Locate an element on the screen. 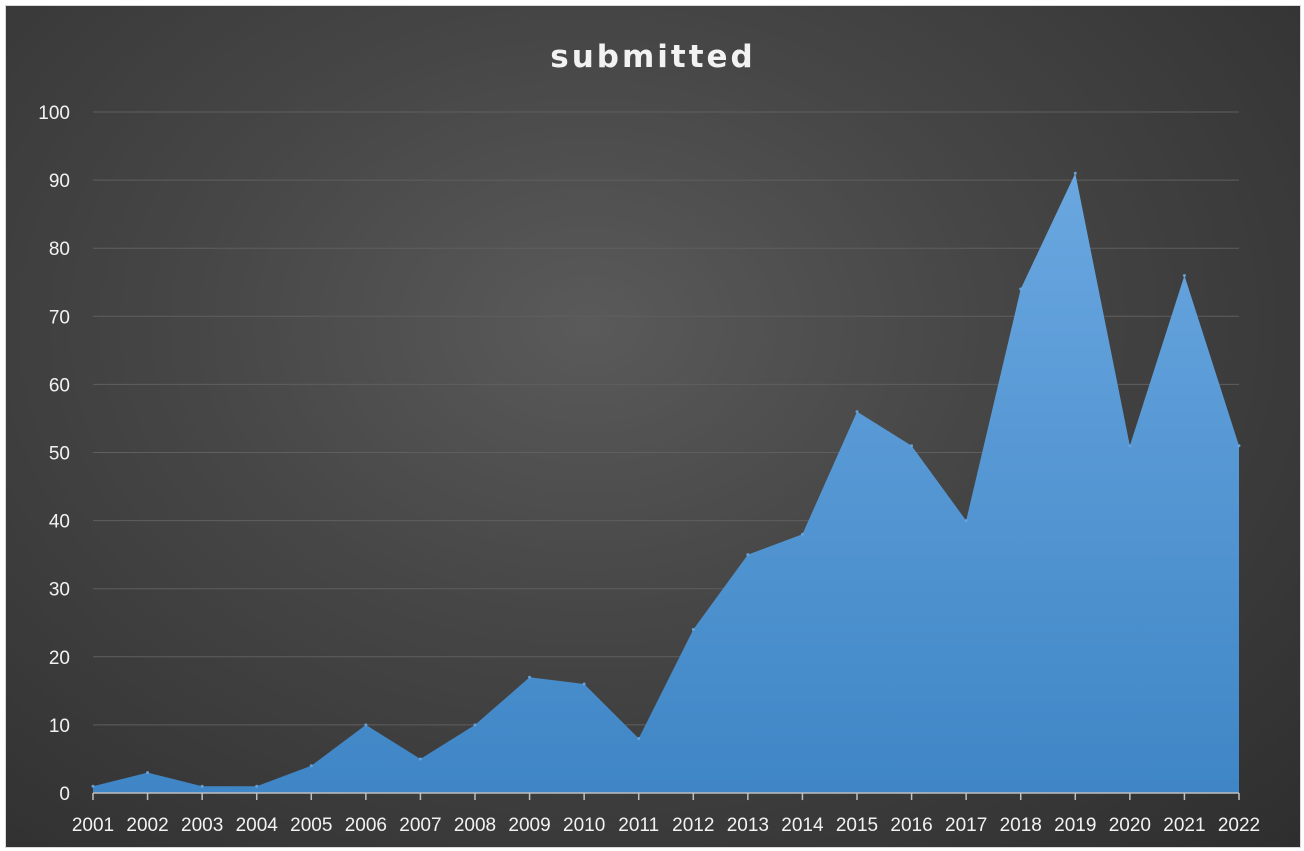 This screenshot has width=1304, height=851. data-point-2004 is located at coordinates (257, 786).